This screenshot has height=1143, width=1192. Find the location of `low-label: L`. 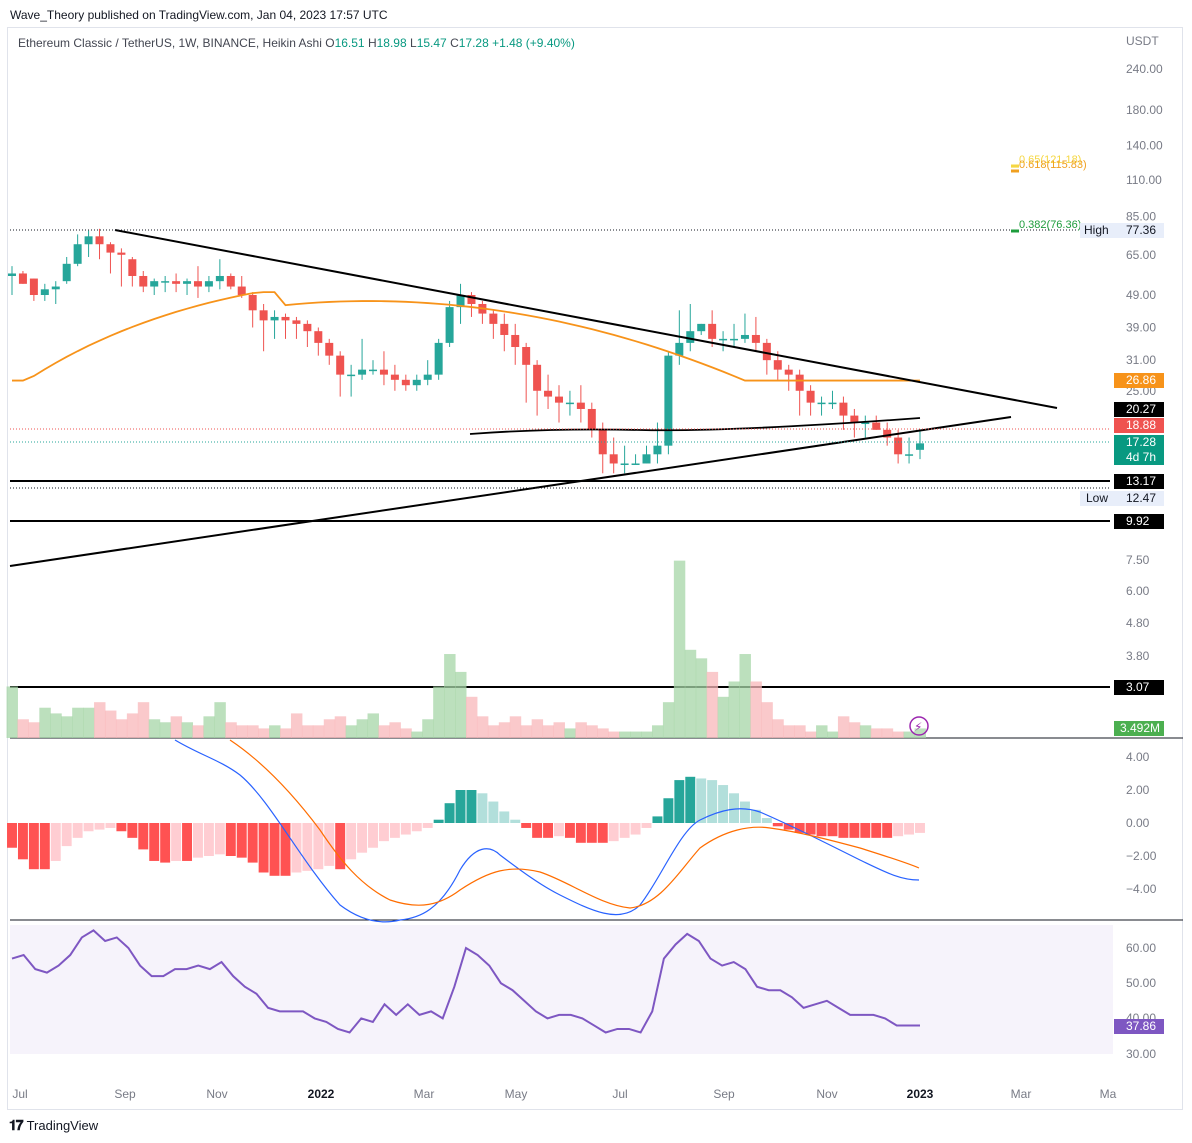

low-label: L is located at coordinates (413, 43).